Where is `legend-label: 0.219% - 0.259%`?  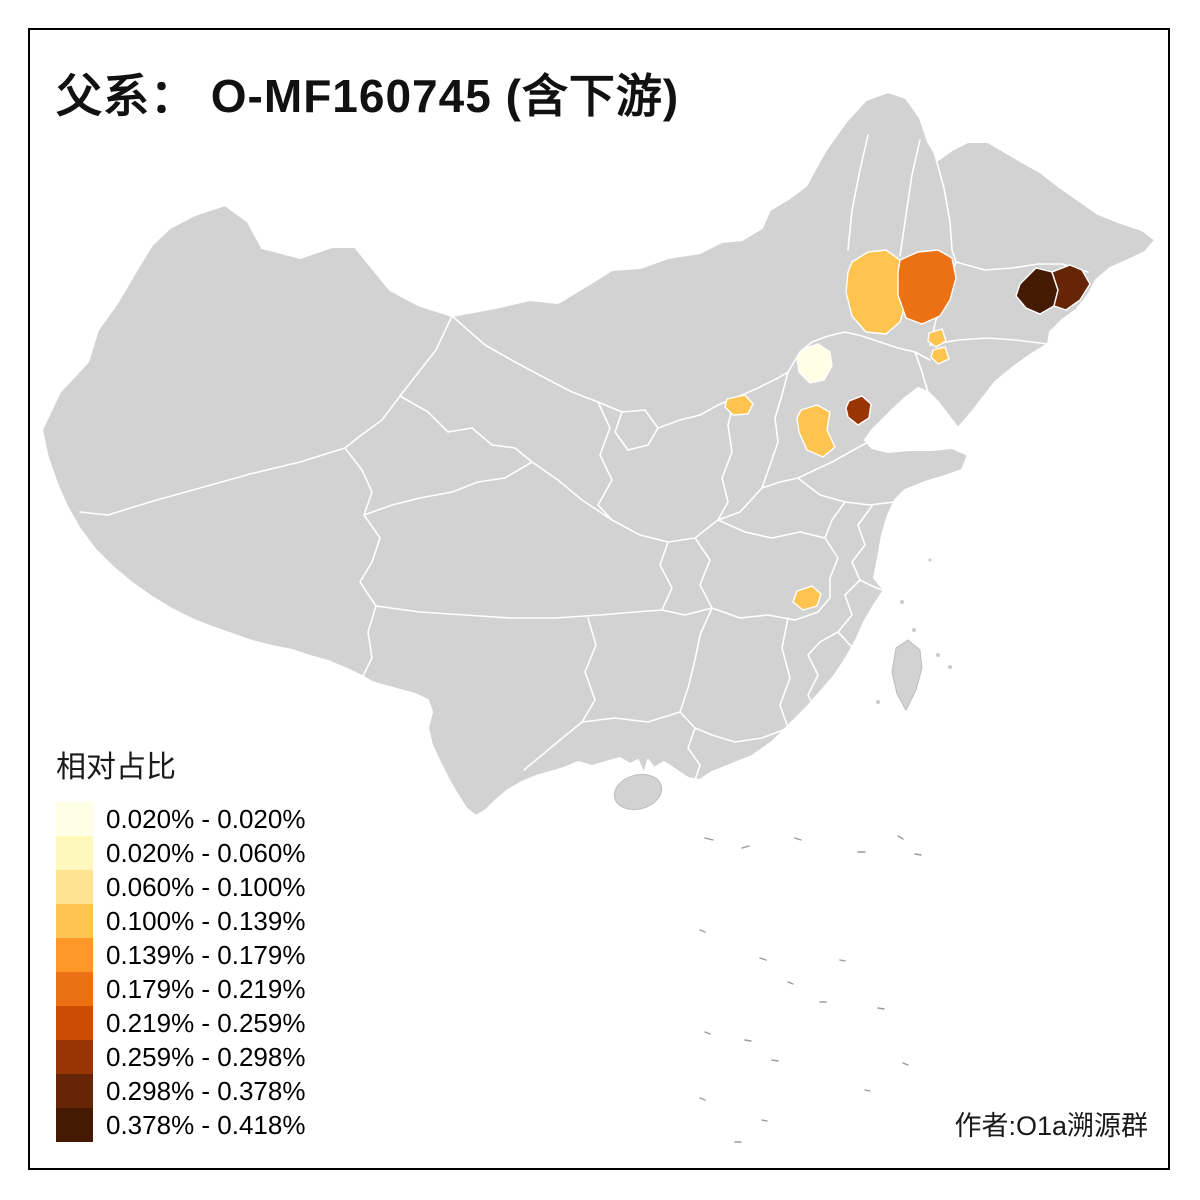
legend-label: 0.219% - 0.259% is located at coordinates (206, 1022).